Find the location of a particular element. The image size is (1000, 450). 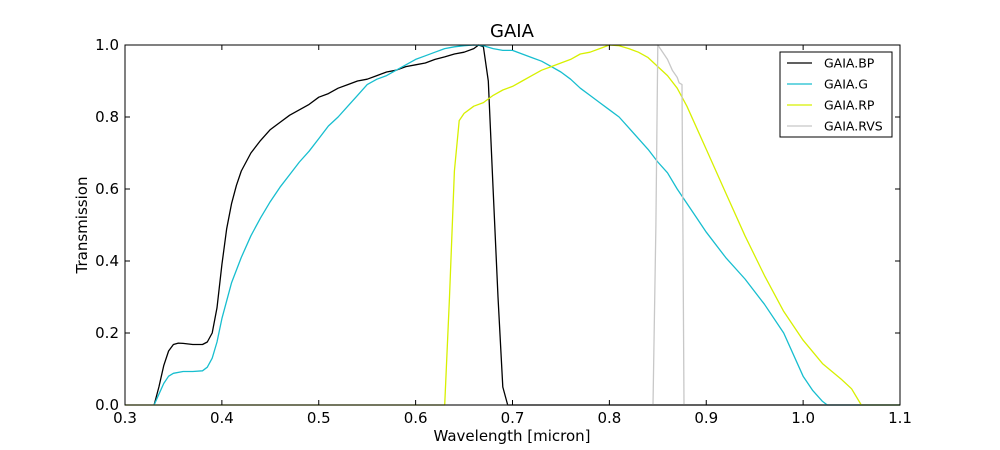

y-tick-label: 1.0 is located at coordinates (107, 45).